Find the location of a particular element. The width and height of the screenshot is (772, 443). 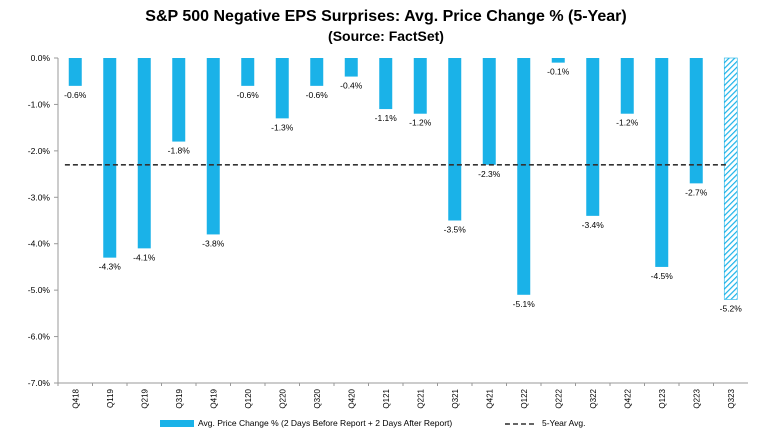

x-tick-label: Q418 is located at coordinates (75, 398).